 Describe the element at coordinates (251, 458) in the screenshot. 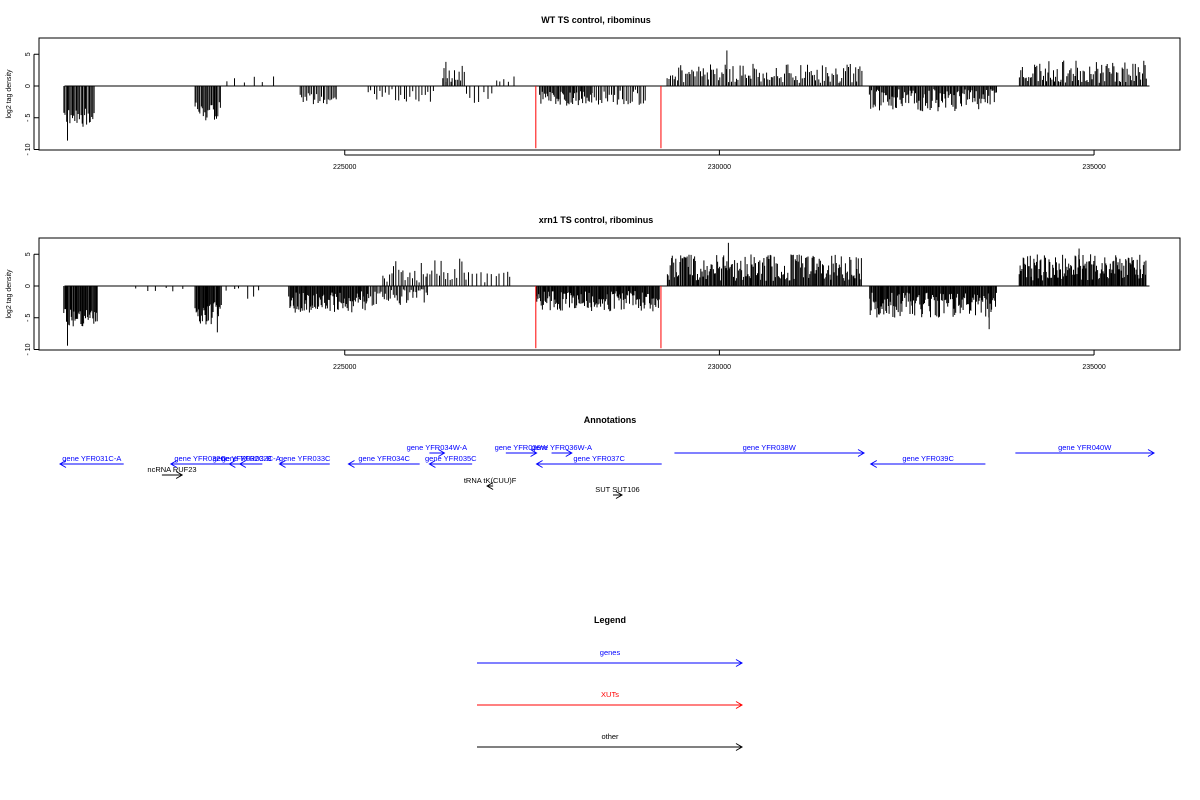

I see `feature-label: gene YFR032C-A` at that location.